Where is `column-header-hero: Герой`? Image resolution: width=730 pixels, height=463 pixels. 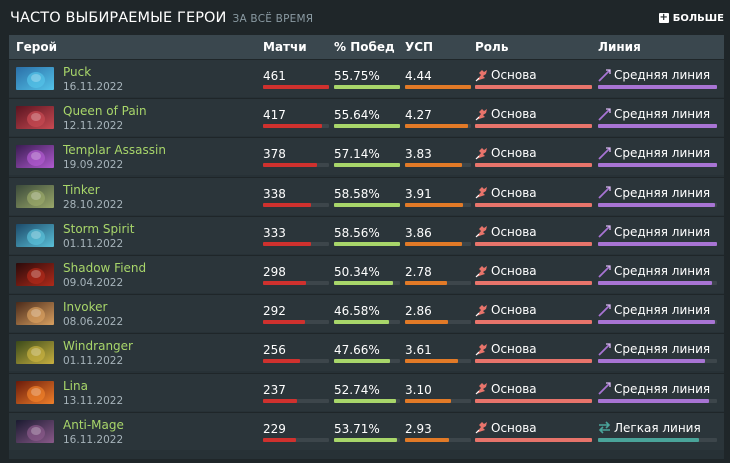
column-header-hero: Герой is located at coordinates (37, 47).